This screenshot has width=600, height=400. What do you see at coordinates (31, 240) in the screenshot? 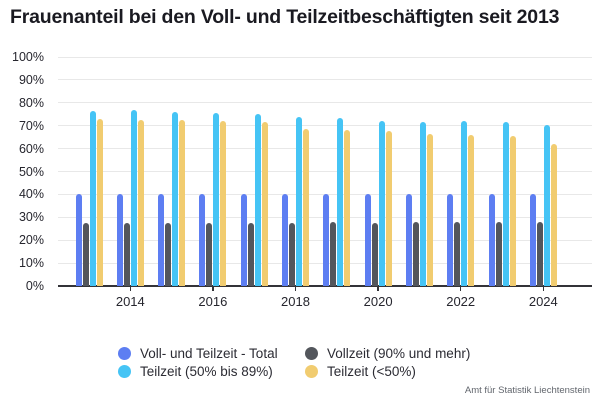
I see `y-tick-label: 20%` at bounding box center [31, 240].